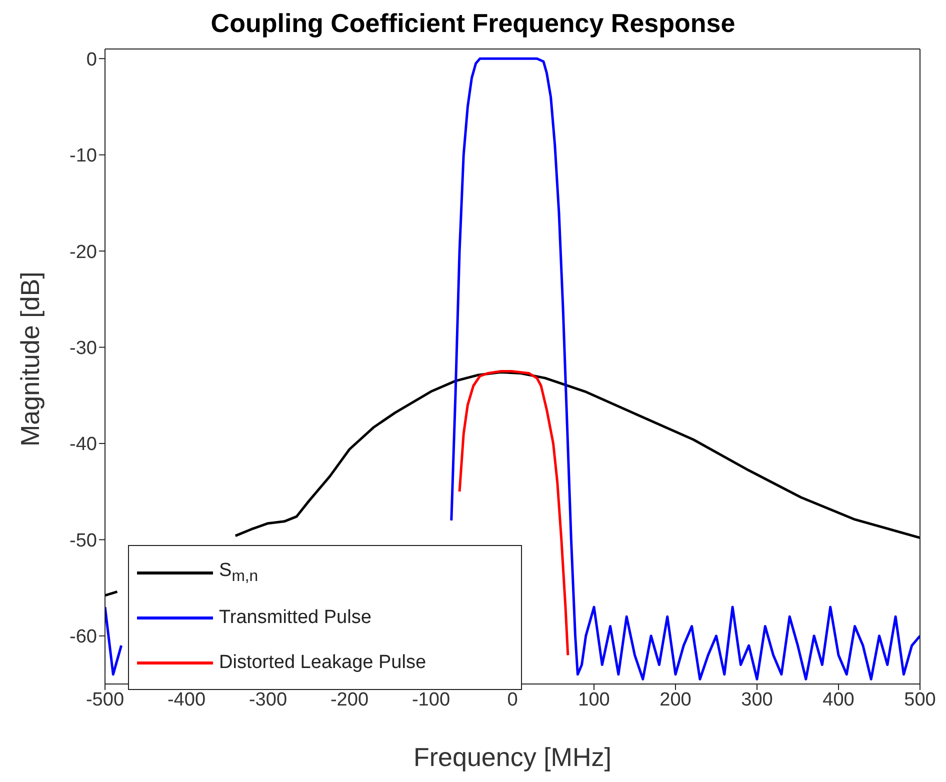 This screenshot has height=782, width=946. What do you see at coordinates (295, 617) in the screenshot?
I see `legend-label: Transmitted Pulse` at bounding box center [295, 617].